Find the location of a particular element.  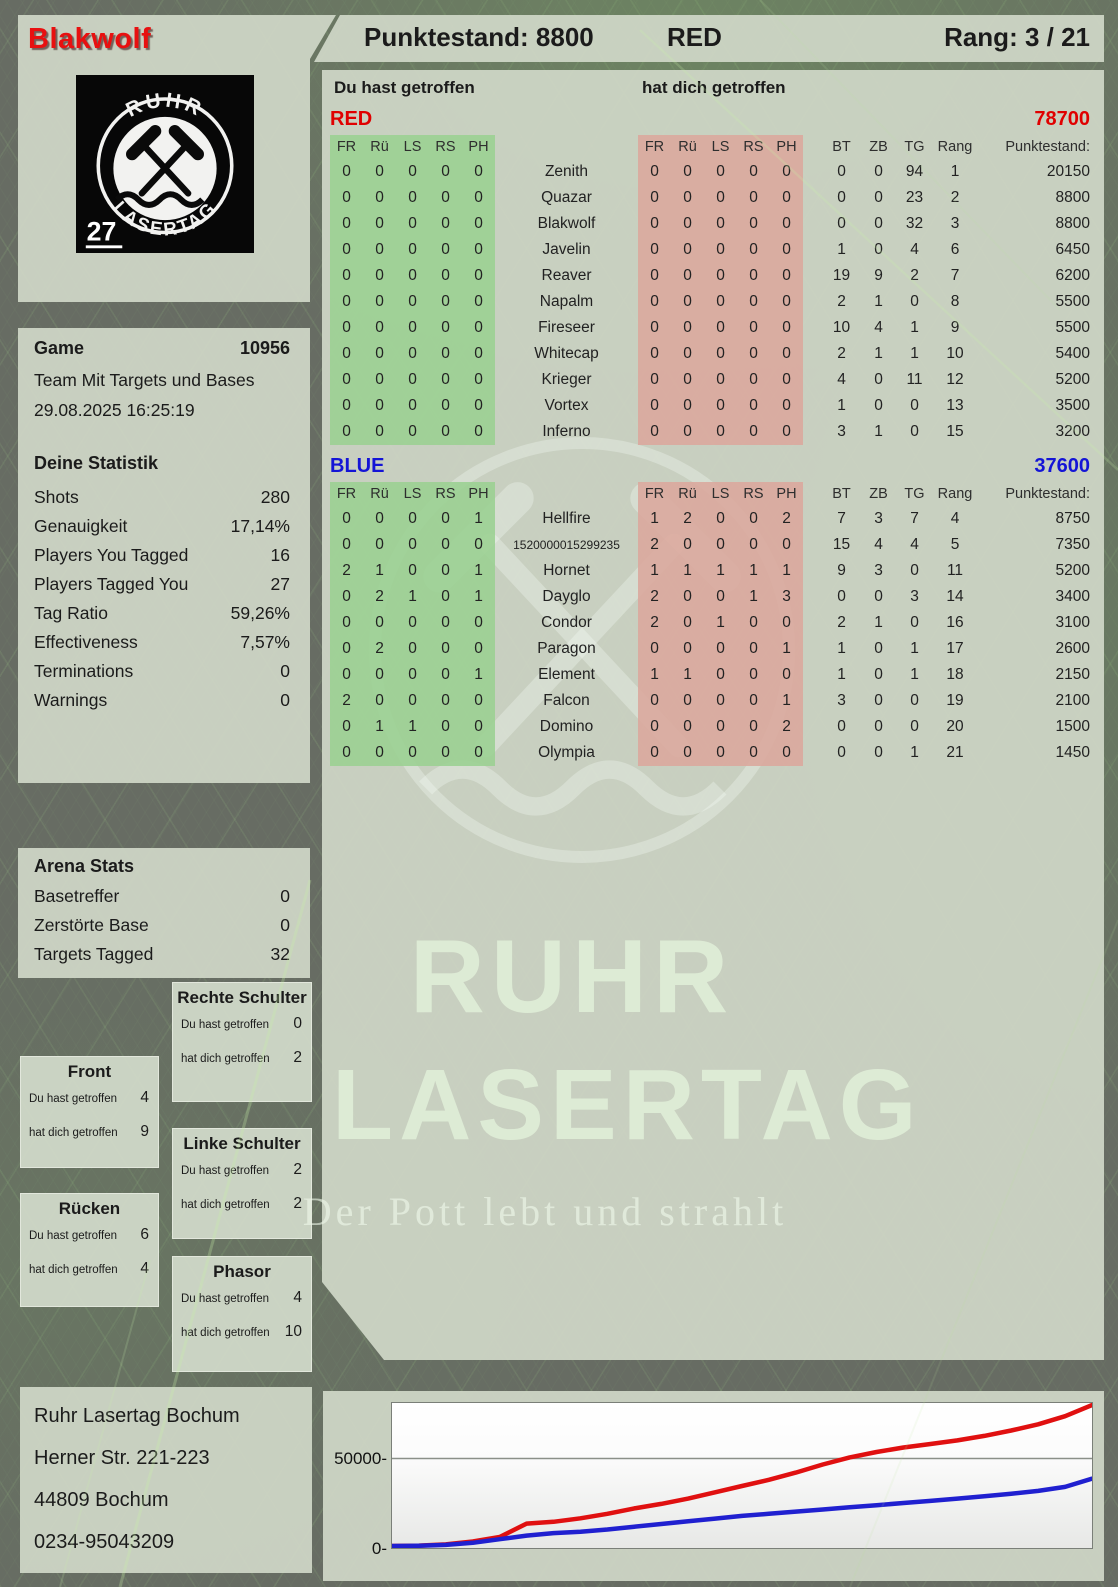

tg-cell: 3 is located at coordinates (914, 596).